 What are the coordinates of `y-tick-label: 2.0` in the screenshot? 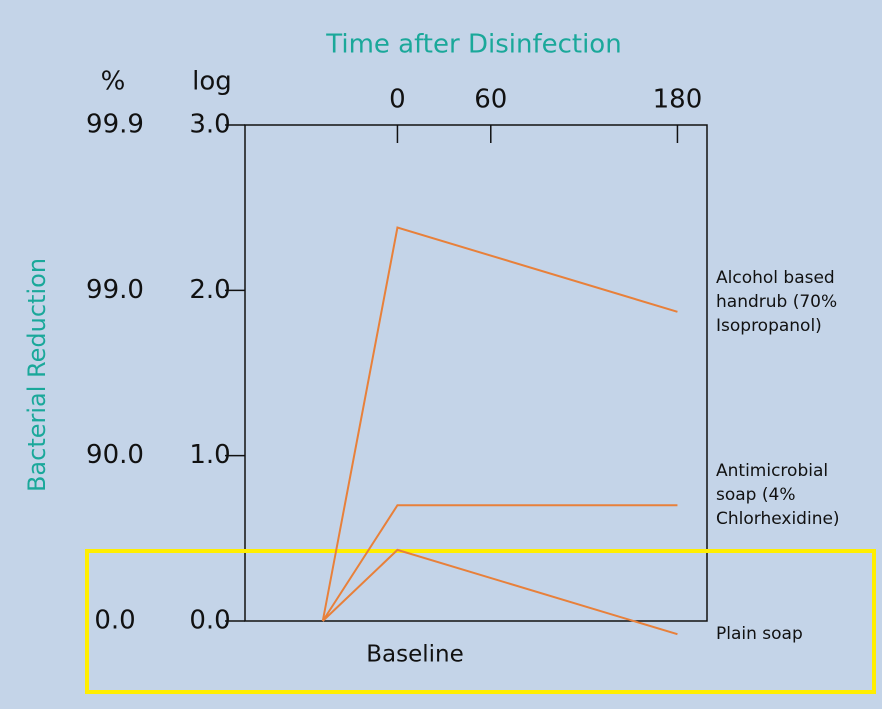 It's located at (209, 290).